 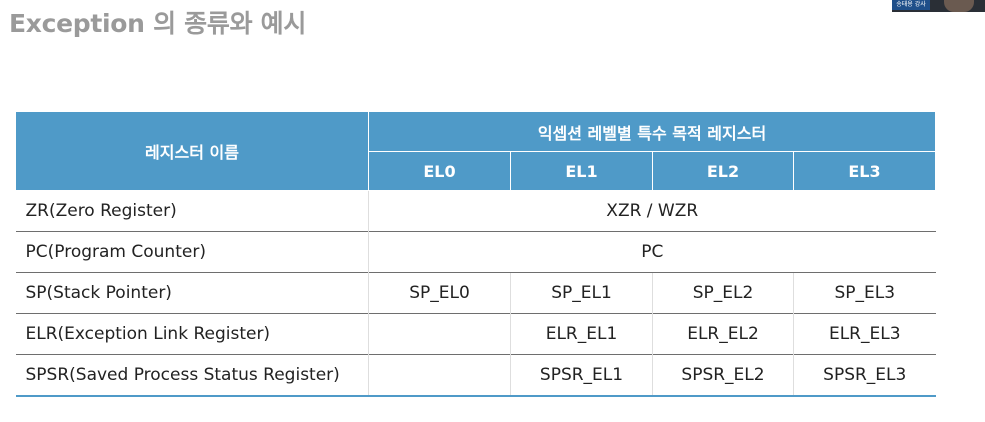 I want to click on register-value: PC, so click(x=652, y=252).